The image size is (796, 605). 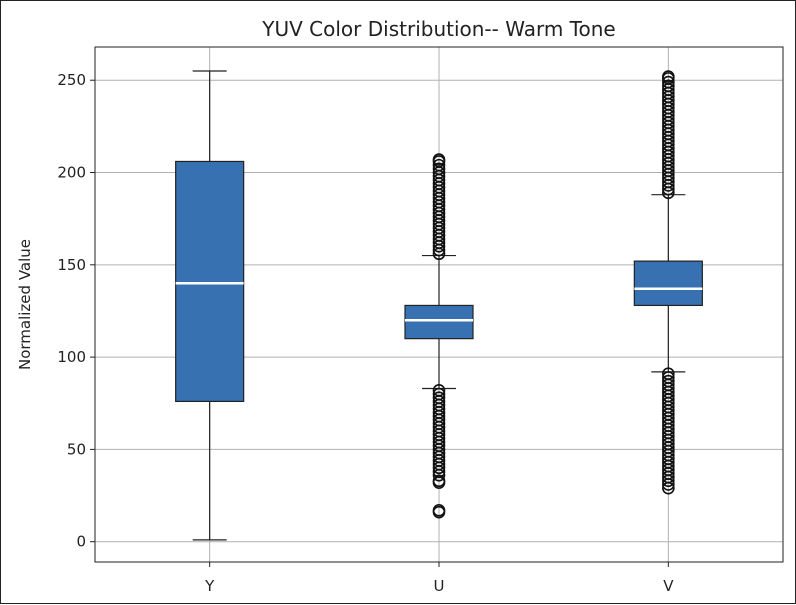 I want to click on y-tick-label: 0, so click(x=81, y=542).